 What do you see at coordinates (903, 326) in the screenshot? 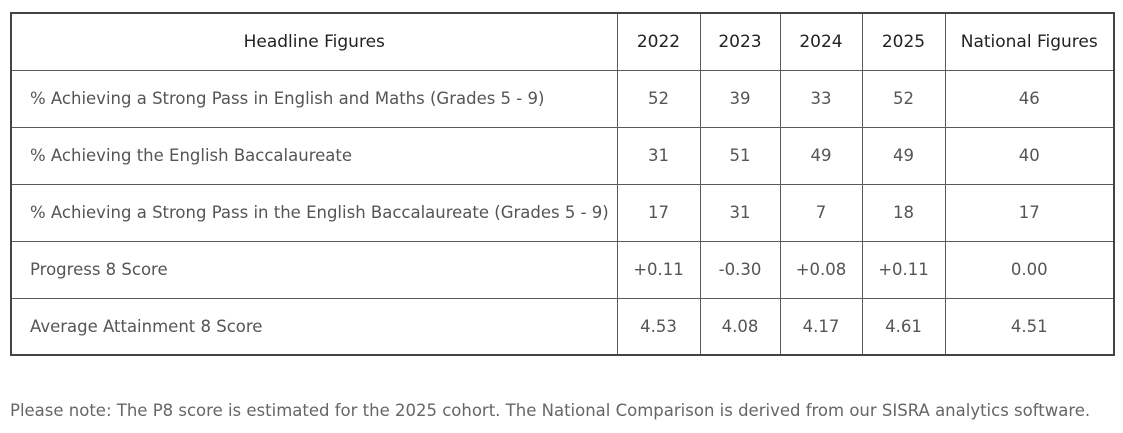
I see `table-cell: 4.61` at bounding box center [903, 326].